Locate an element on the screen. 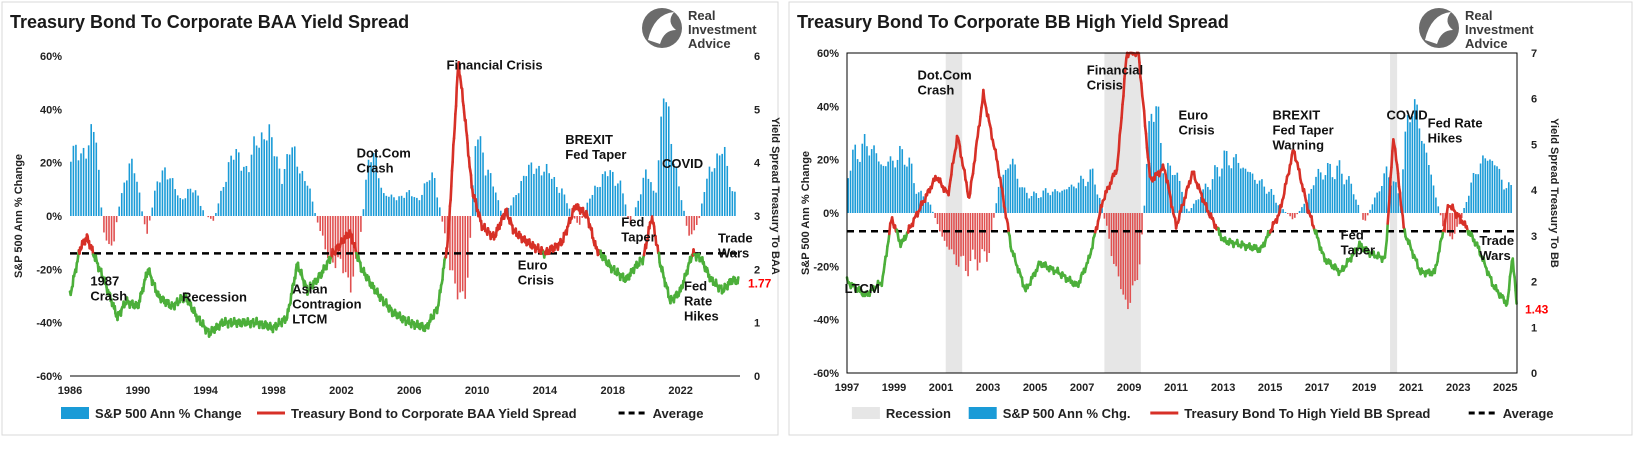  y2-tick-label: 0 is located at coordinates (1534, 374).